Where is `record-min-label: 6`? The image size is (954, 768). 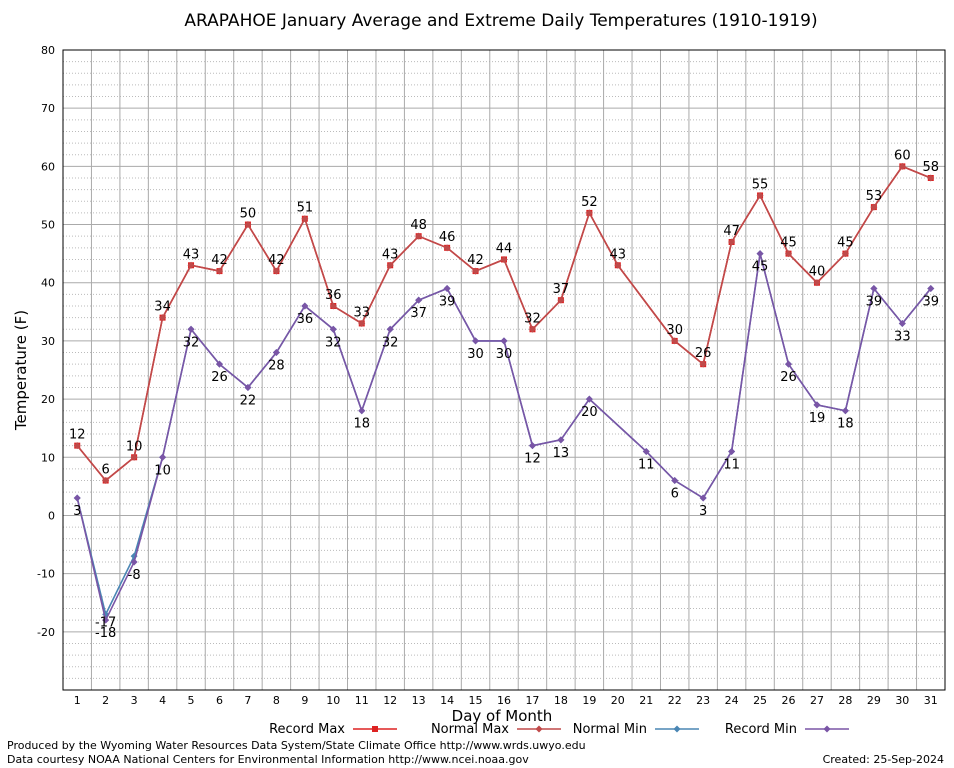 record-min-label: 6 is located at coordinates (675, 494).